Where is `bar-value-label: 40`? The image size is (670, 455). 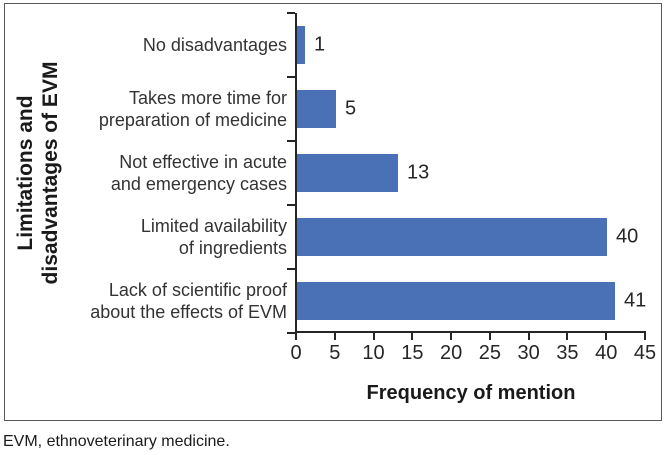 bar-value-label: 40 is located at coordinates (627, 236).